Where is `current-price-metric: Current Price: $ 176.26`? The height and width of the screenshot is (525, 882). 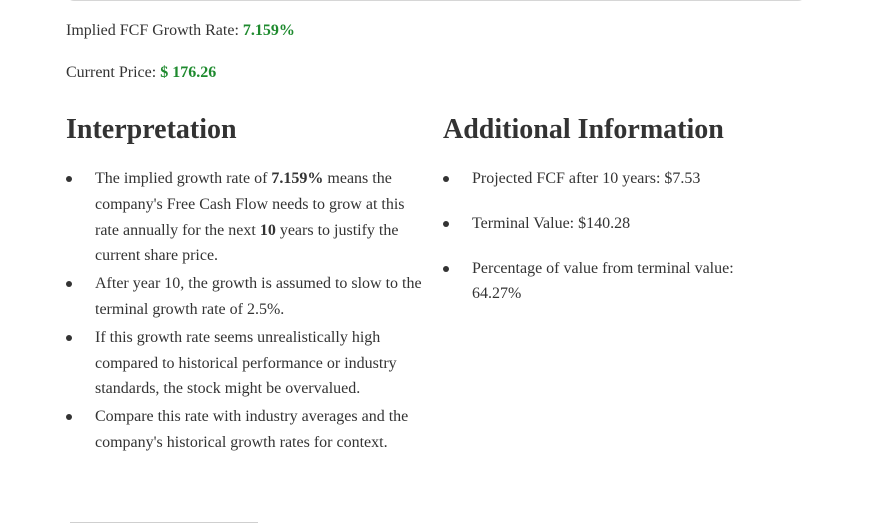
current-price-metric: Current Price: $ 176.26 is located at coordinates (141, 73).